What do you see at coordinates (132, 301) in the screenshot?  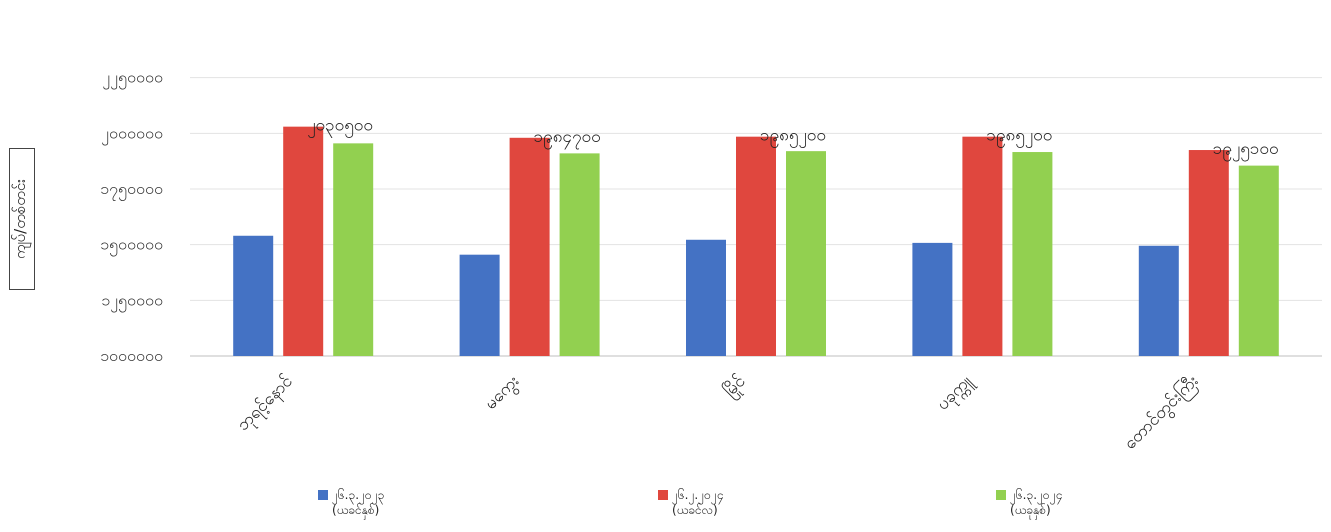 I see `y-tick-label: ၁၂၅၀၀၀၀` at bounding box center [132, 301].